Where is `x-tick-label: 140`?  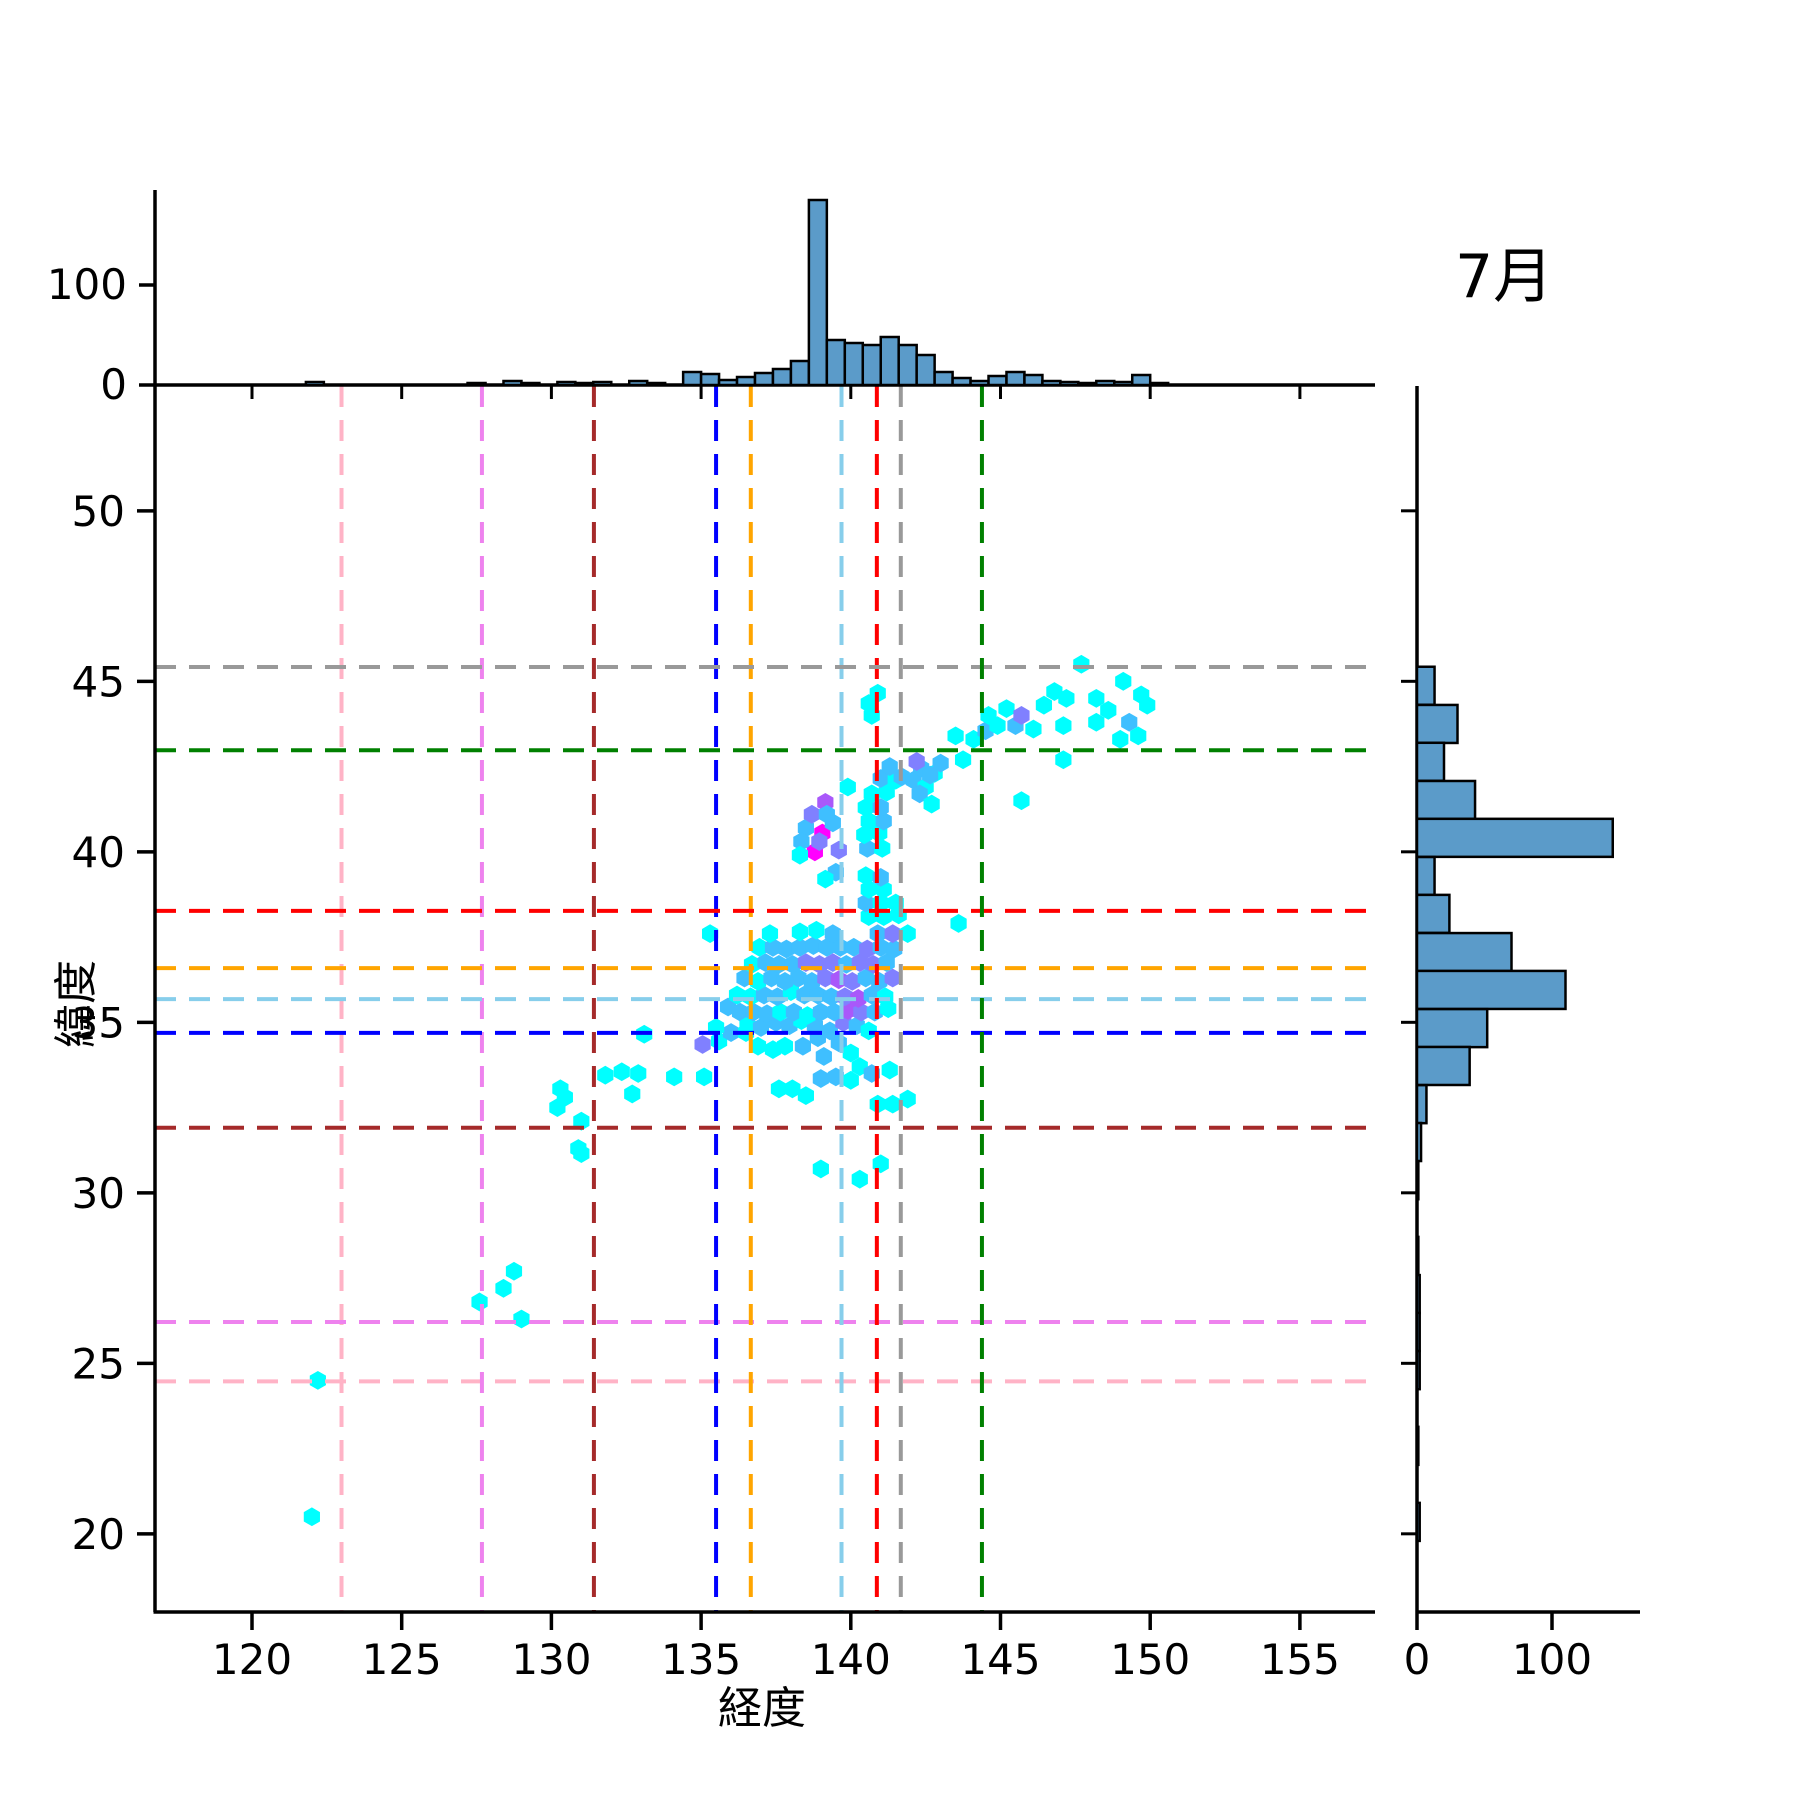
x-tick-label: 140 is located at coordinates (851, 1659).